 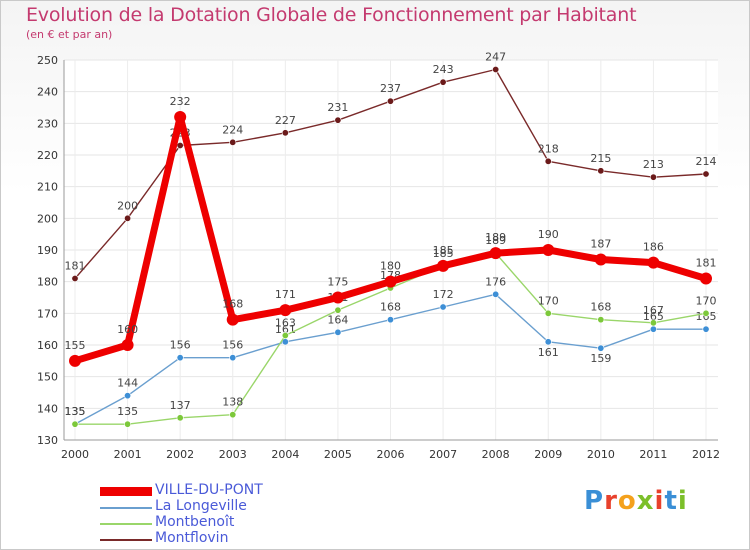 What do you see at coordinates (180, 405) in the screenshot?
I see `data-label: 137` at bounding box center [180, 405].